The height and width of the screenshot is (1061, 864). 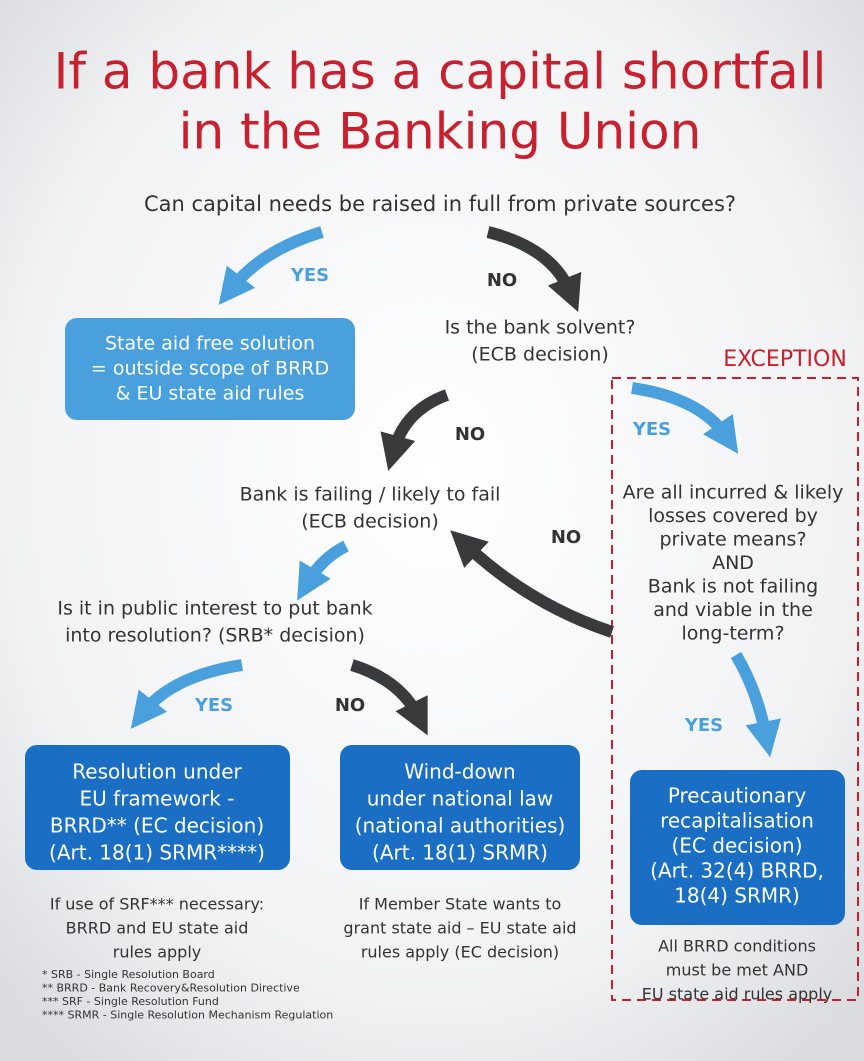 What do you see at coordinates (157, 904) in the screenshot?
I see `note: If use of SRF*** necessary:` at bounding box center [157, 904].